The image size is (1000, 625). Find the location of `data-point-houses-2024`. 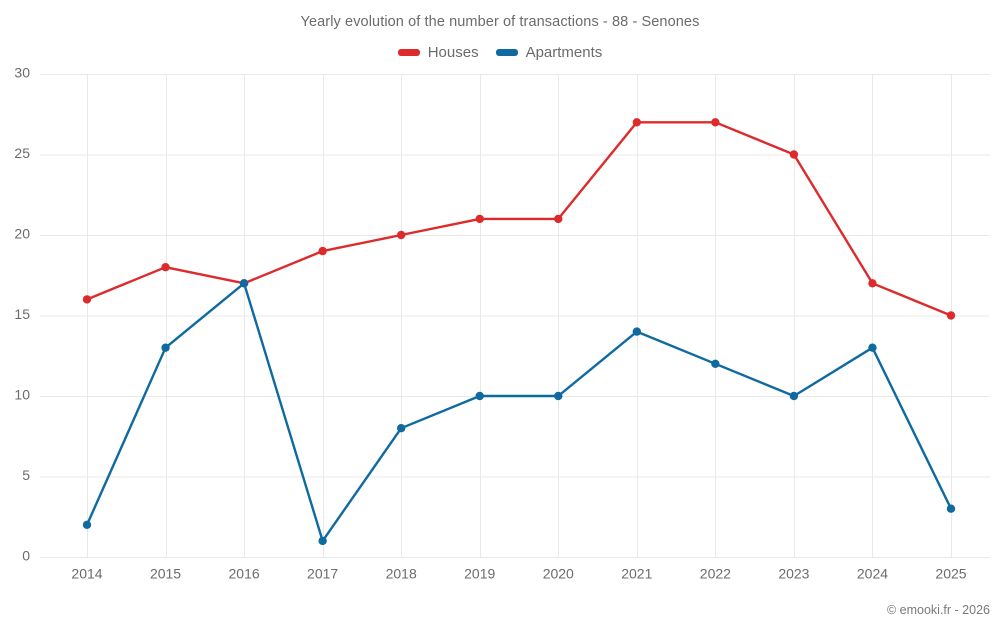

data-point-houses-2024 is located at coordinates (872, 283).